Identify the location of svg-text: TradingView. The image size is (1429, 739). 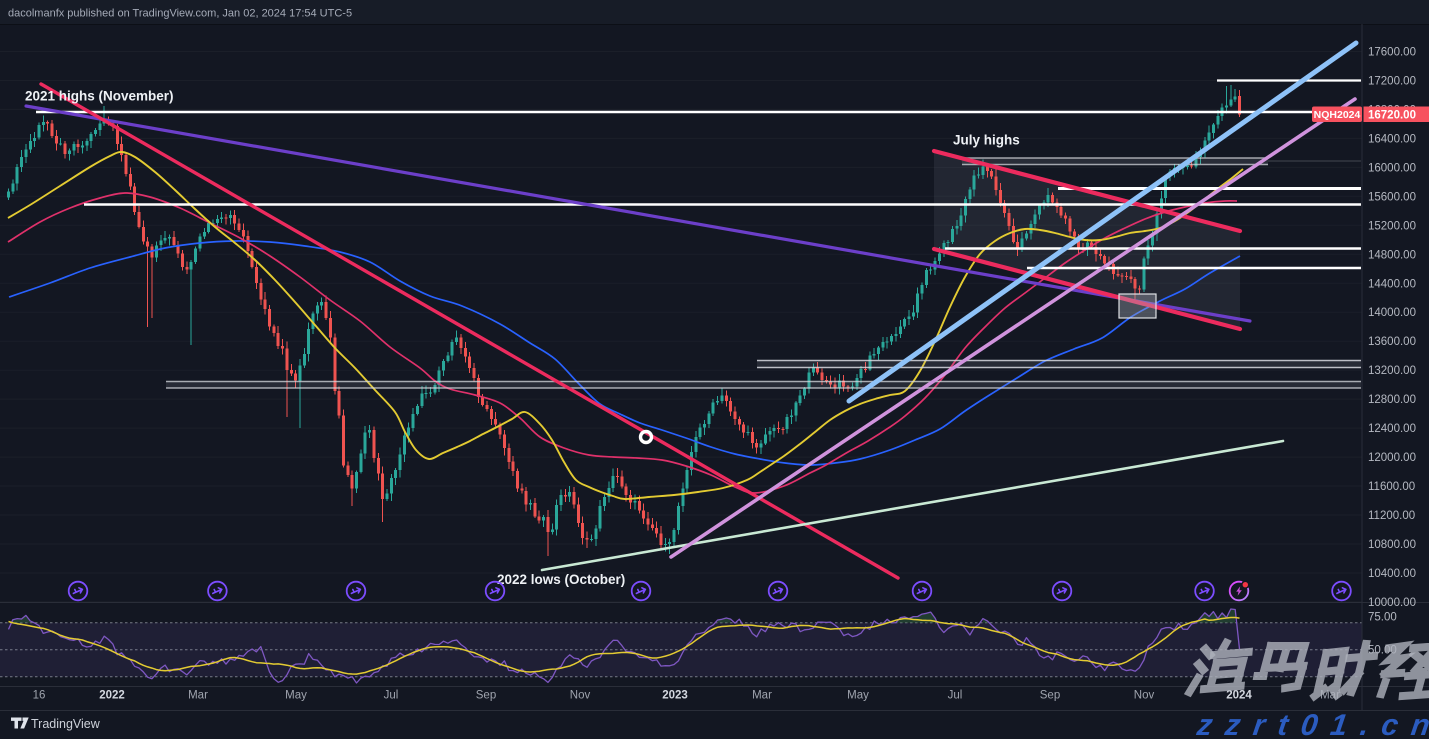
(66, 724).